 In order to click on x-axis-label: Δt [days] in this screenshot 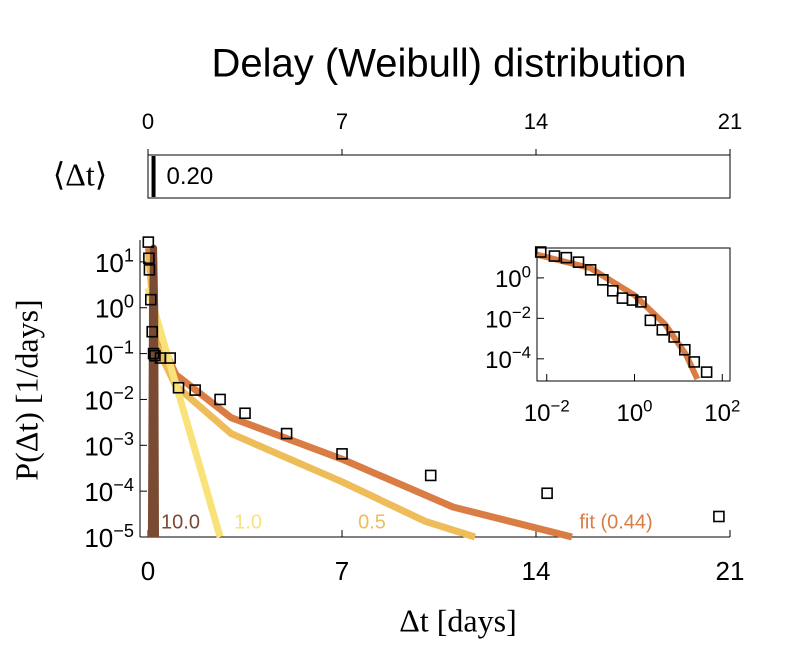, I will do `click(457, 620)`.